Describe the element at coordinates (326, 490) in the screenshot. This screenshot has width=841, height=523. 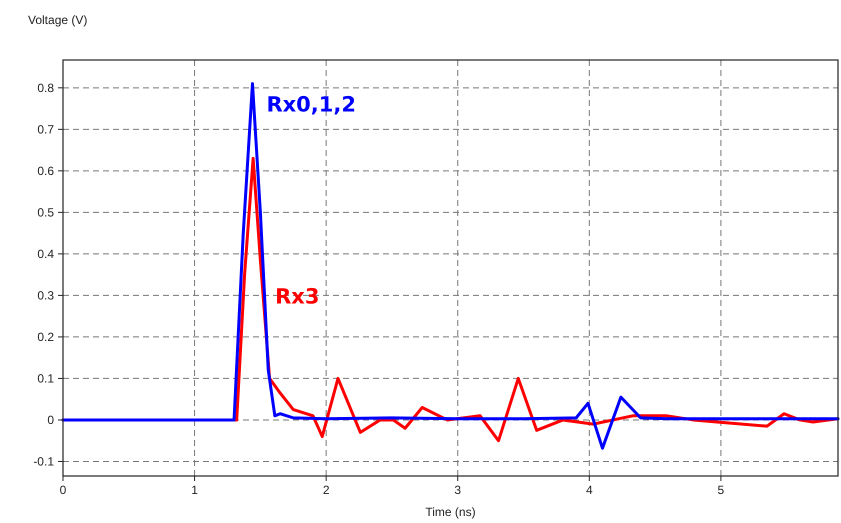
I see `x-tick-label: 2` at that location.